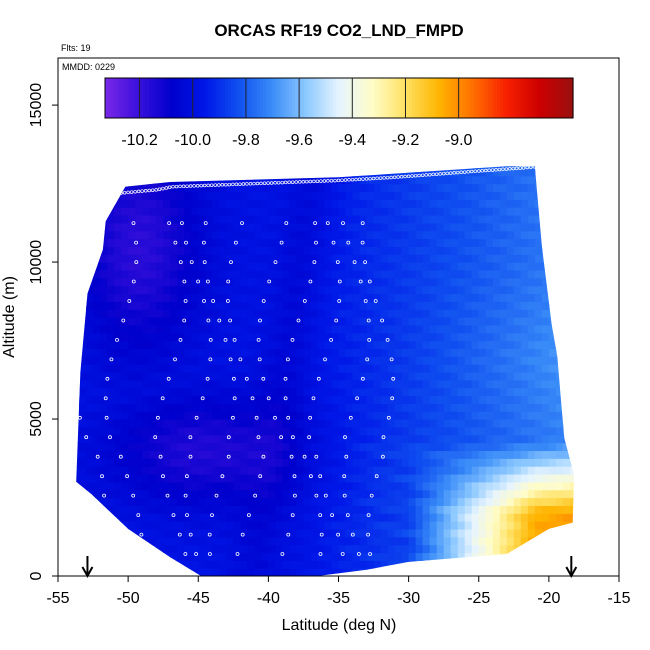 Image resolution: width=650 pixels, height=650 pixels. I want to click on x-axis-title: Latitude (deg N), so click(339, 625).